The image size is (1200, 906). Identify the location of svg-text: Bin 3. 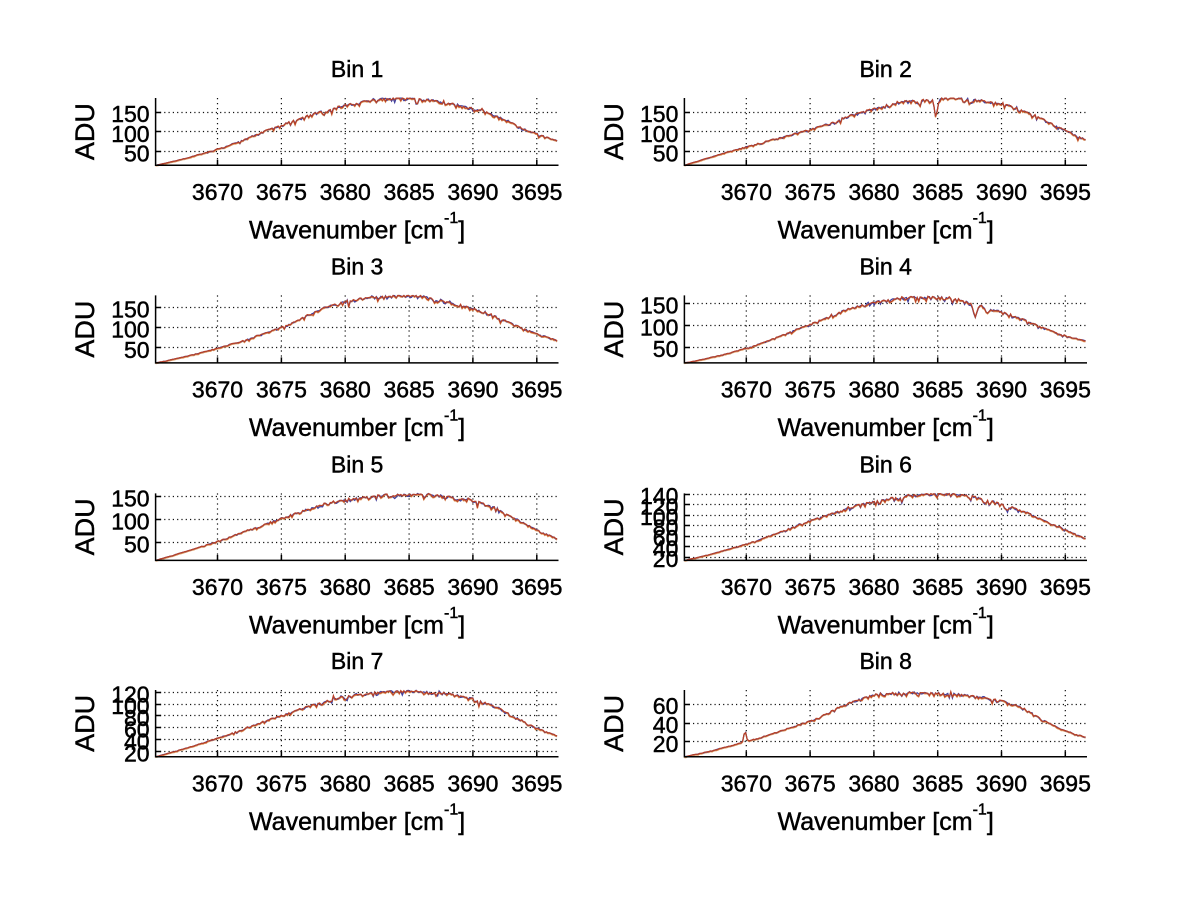
(357, 266).